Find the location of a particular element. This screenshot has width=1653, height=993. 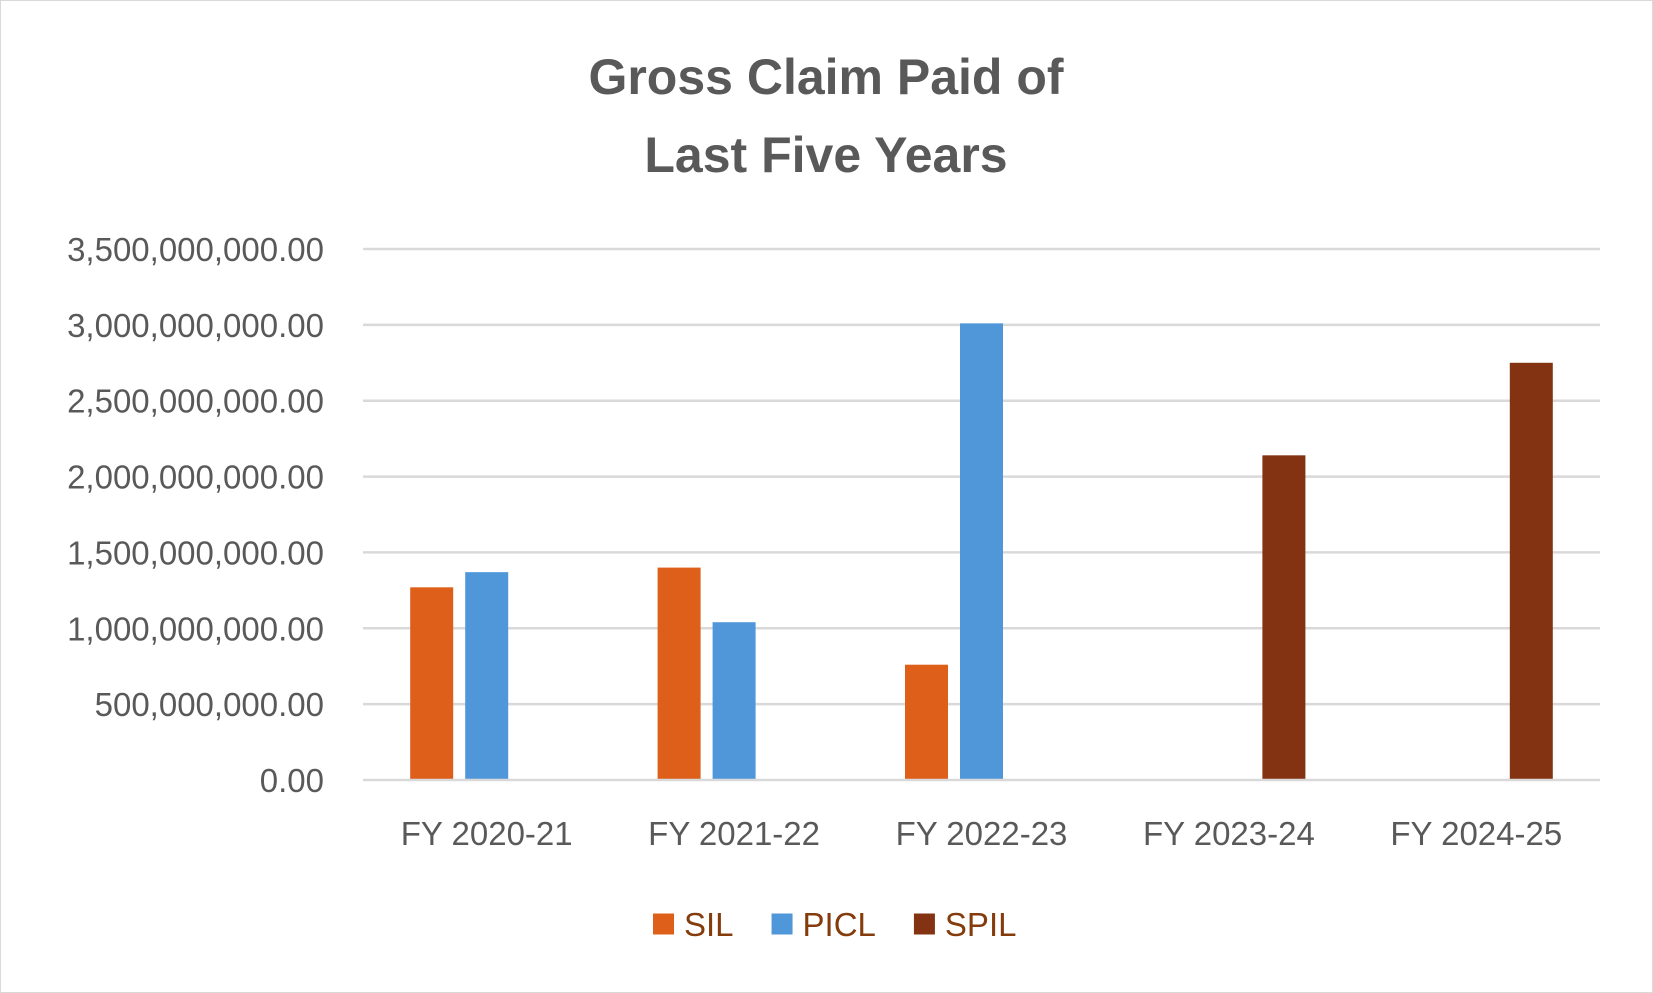

y-tick-label: 1,000,000,000.00 is located at coordinates (195, 628).